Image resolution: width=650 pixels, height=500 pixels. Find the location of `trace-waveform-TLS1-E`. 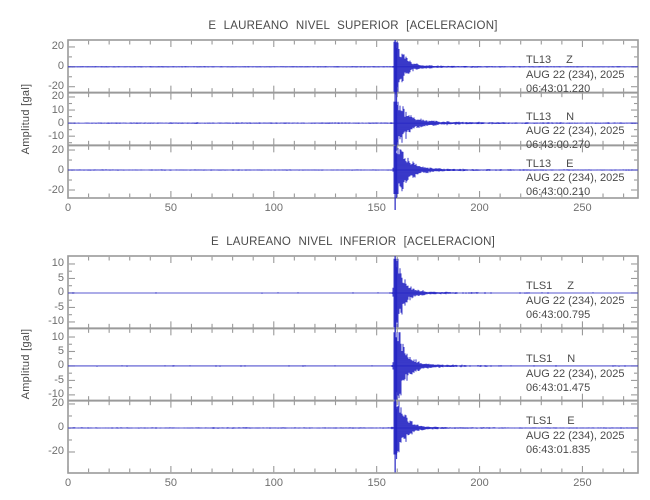

trace-waveform-TLS1-E is located at coordinates (353, 428).